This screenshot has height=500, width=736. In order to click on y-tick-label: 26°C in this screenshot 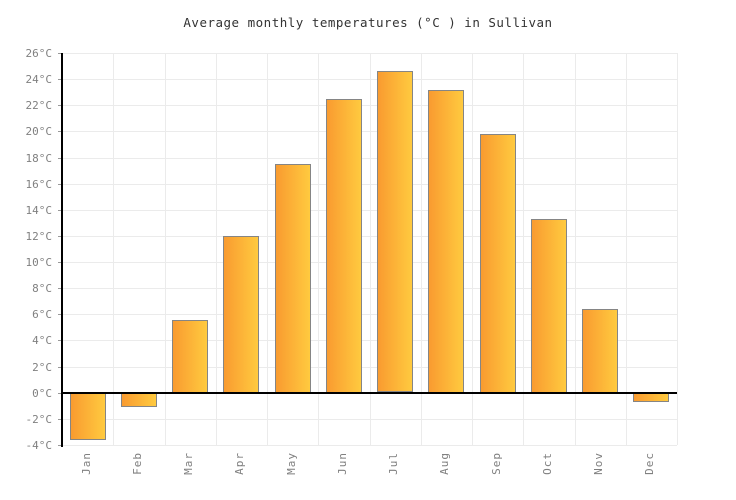, I will do `click(39, 53)`.